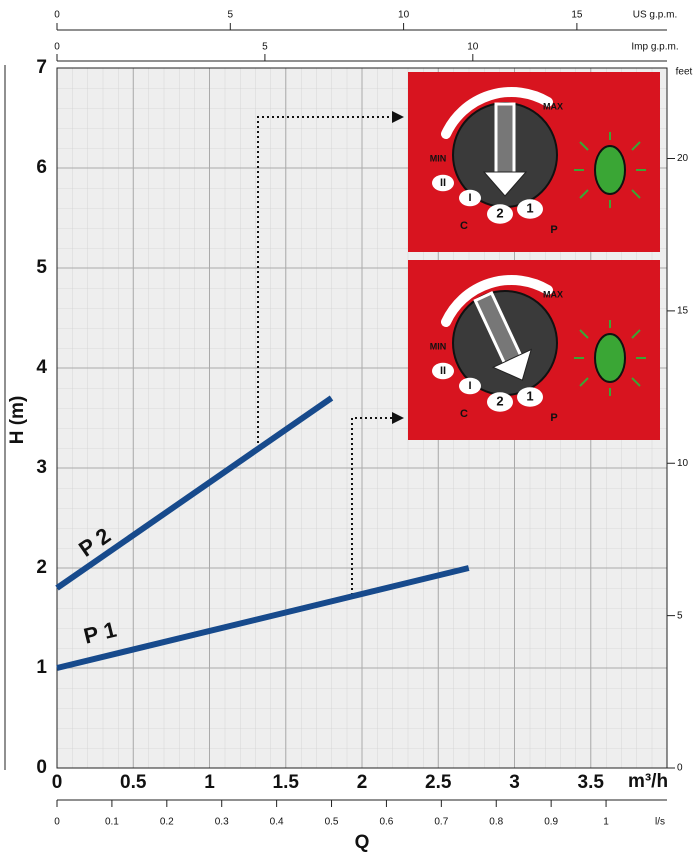  What do you see at coordinates (41, 367) in the screenshot?
I see `y-tick-label: 4` at bounding box center [41, 367].